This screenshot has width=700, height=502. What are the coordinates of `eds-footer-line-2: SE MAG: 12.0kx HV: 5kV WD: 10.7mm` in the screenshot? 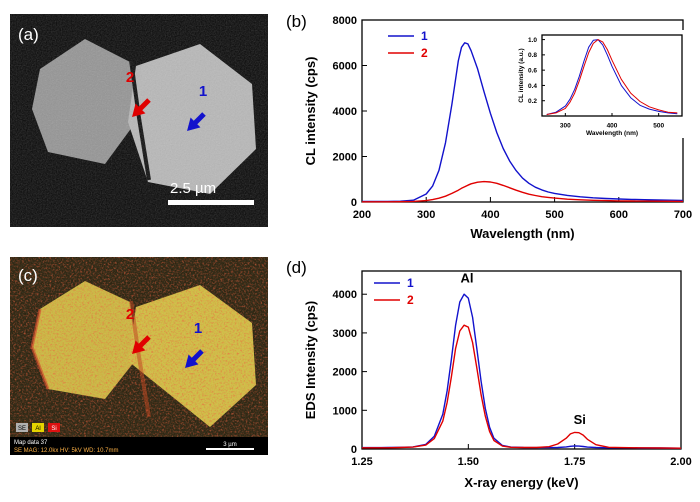 It's located at (66, 451).